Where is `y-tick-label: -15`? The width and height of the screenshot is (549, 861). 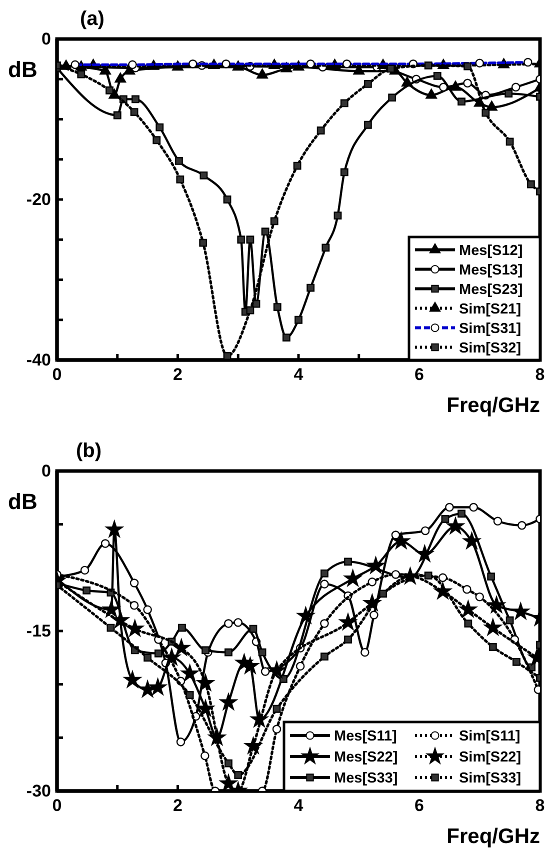
y-tick-label: -15 is located at coordinates (38, 630).